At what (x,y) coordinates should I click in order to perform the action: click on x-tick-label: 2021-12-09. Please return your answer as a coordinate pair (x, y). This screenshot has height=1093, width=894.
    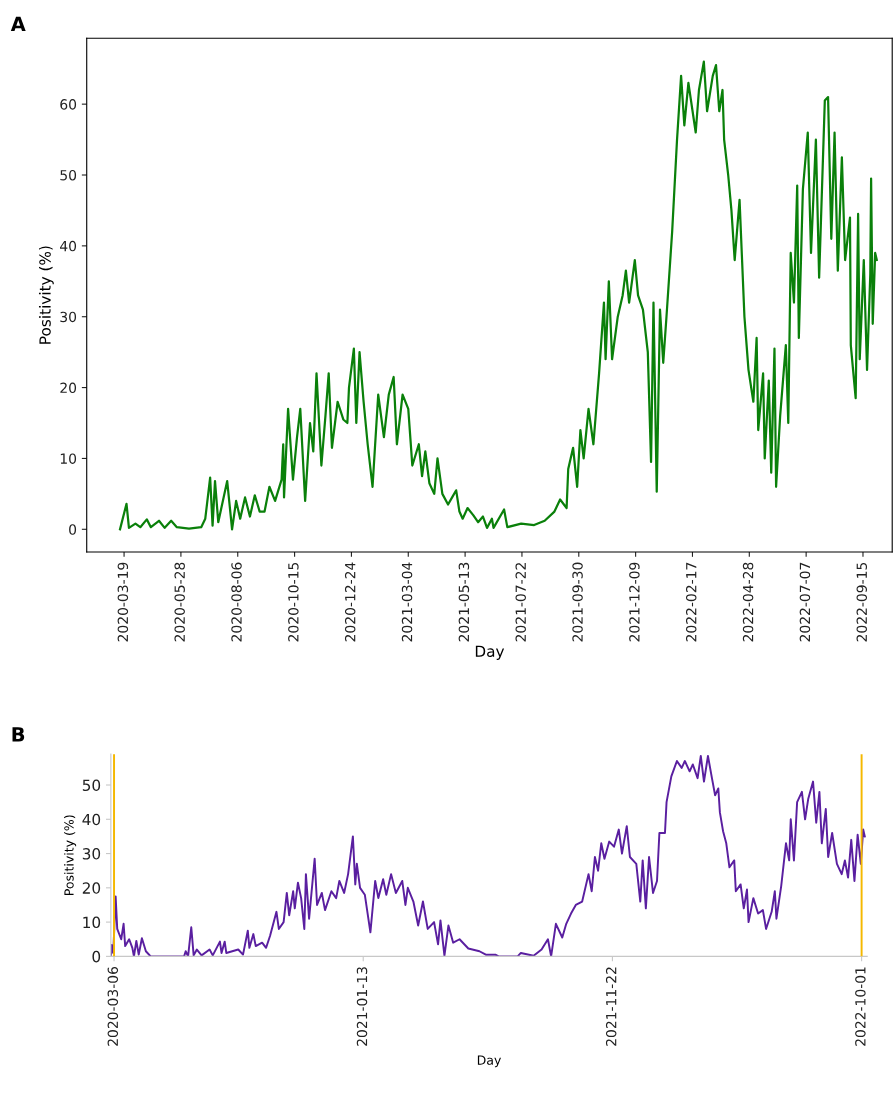
    Looking at the image, I should click on (634, 602).